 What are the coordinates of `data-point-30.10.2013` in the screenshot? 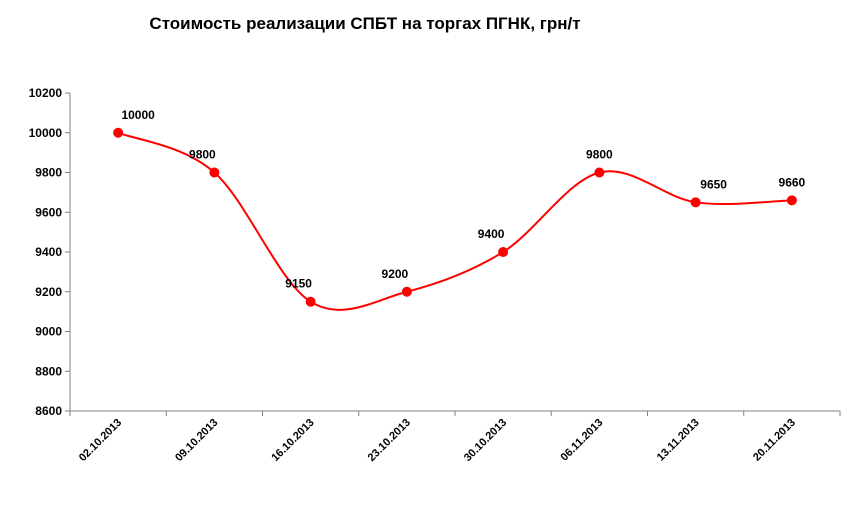 It's located at (503, 252).